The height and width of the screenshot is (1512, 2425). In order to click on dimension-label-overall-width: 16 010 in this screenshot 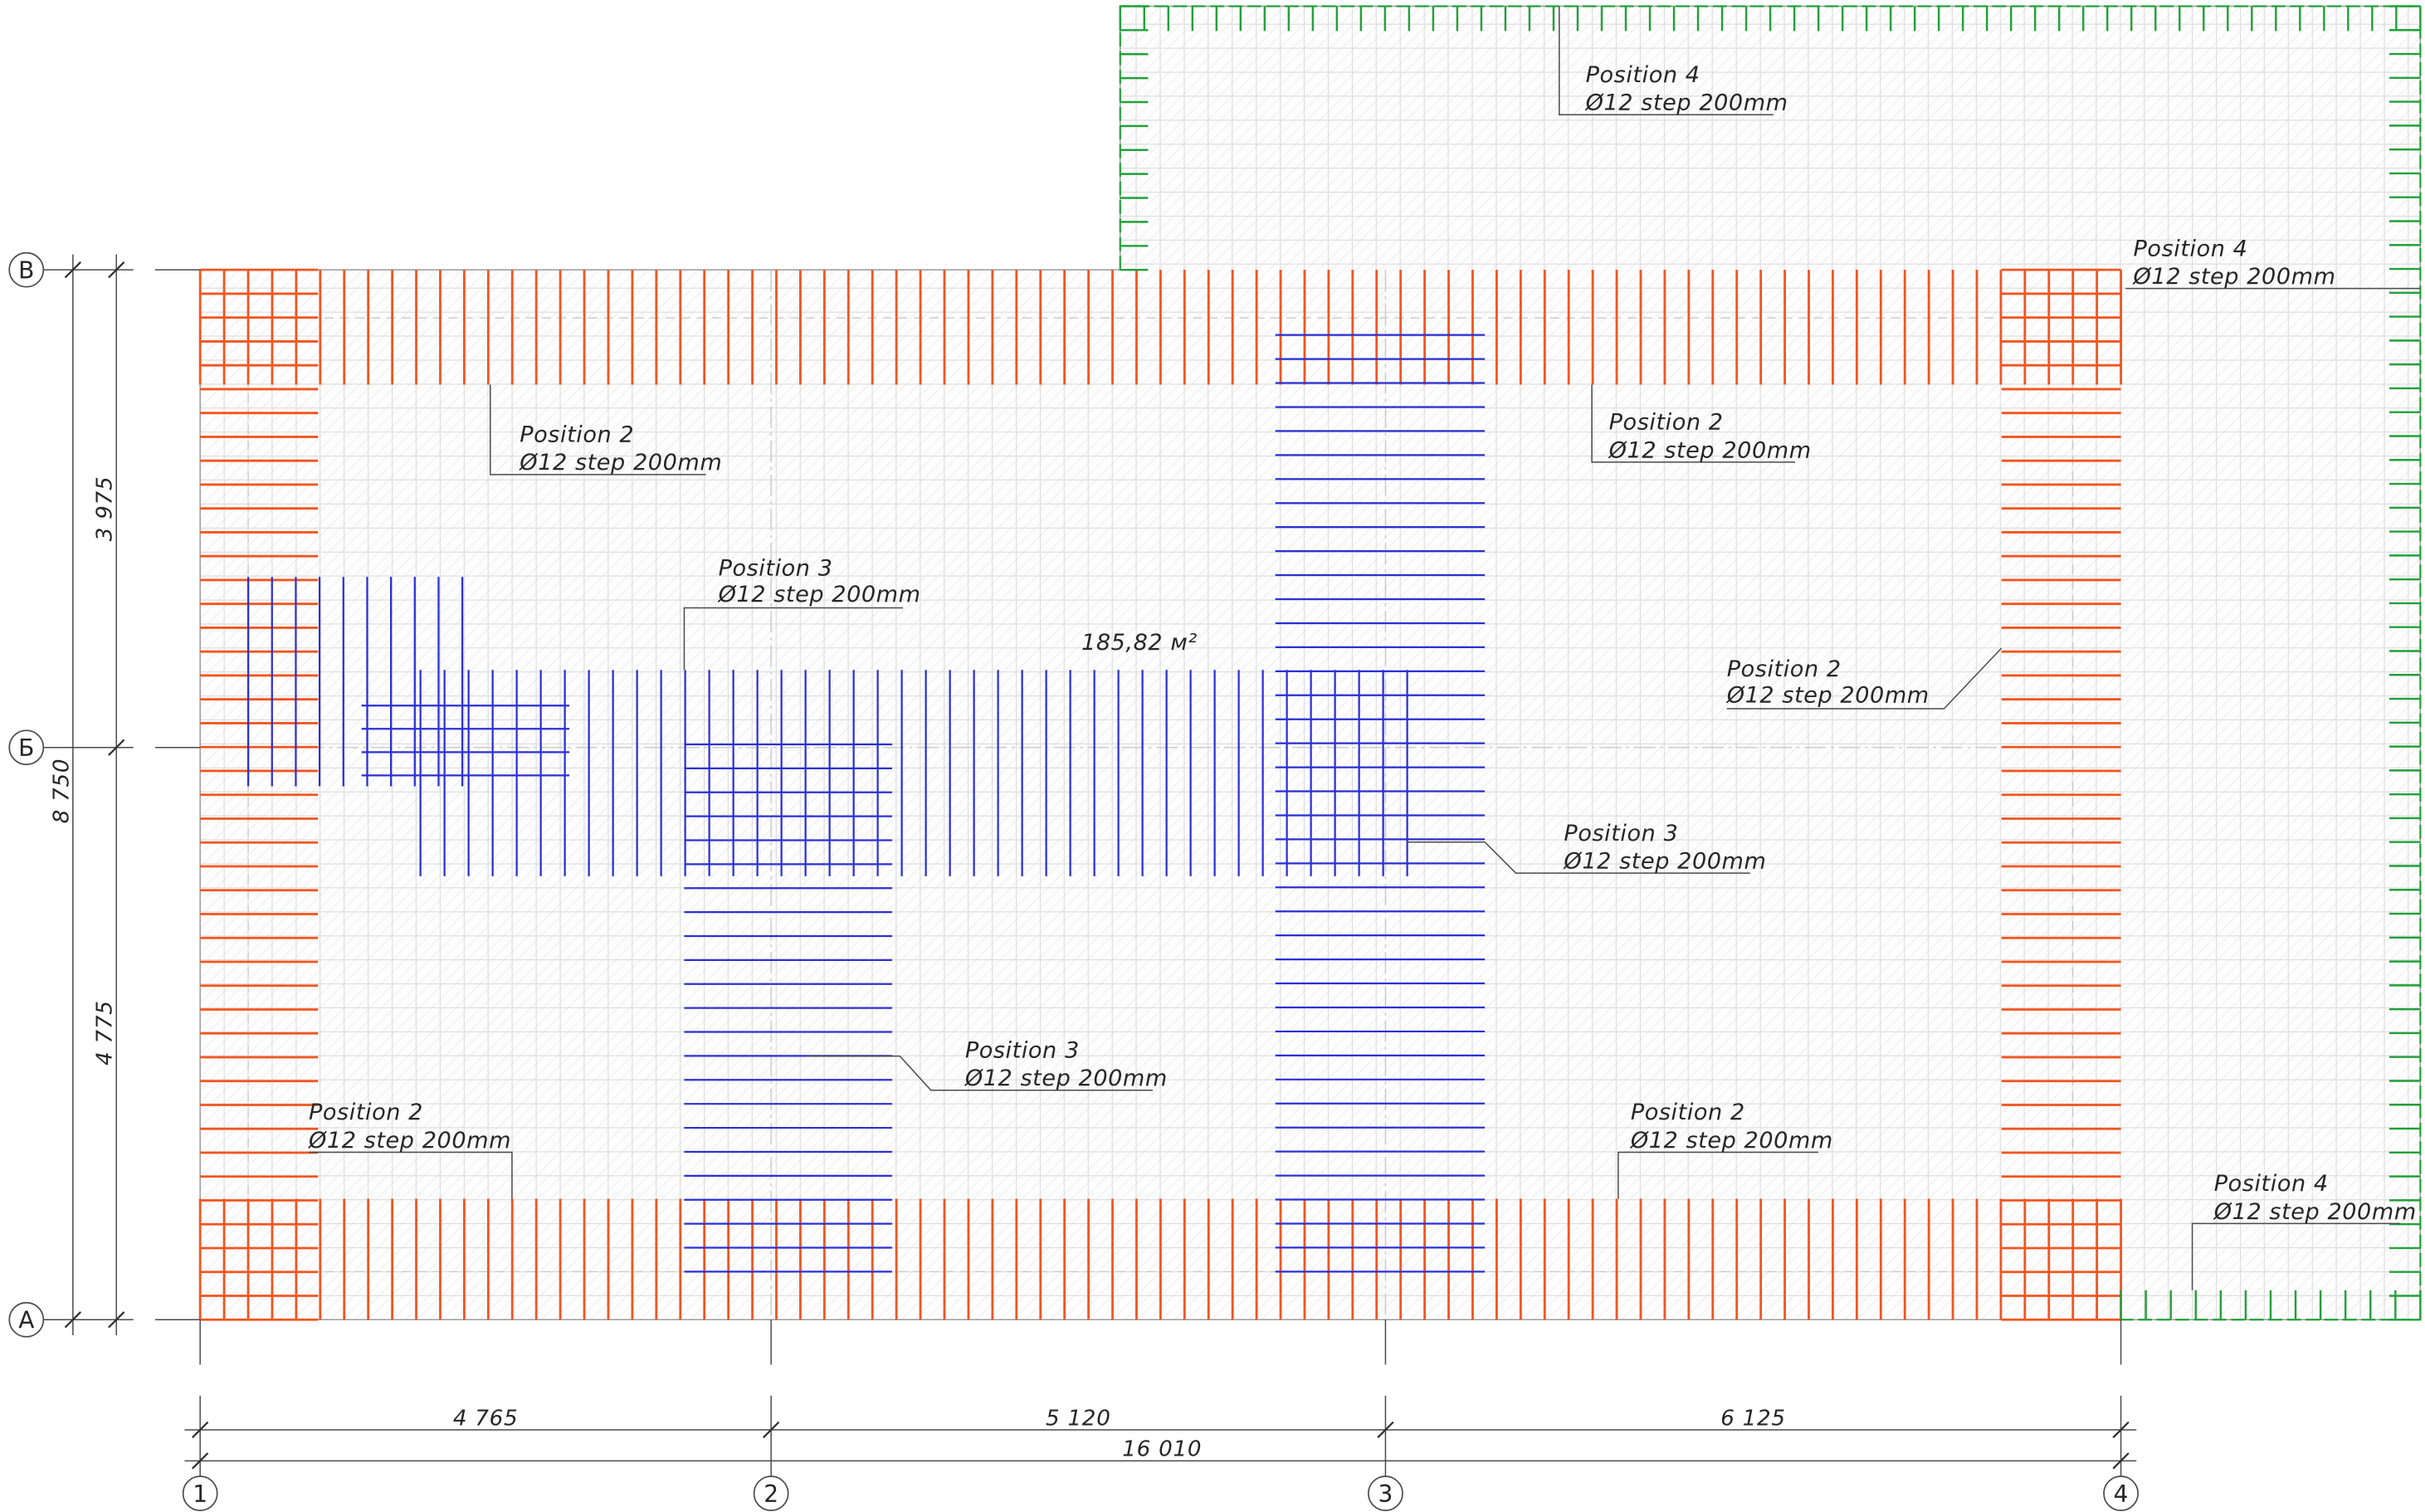, I will do `click(1162, 1449)`.